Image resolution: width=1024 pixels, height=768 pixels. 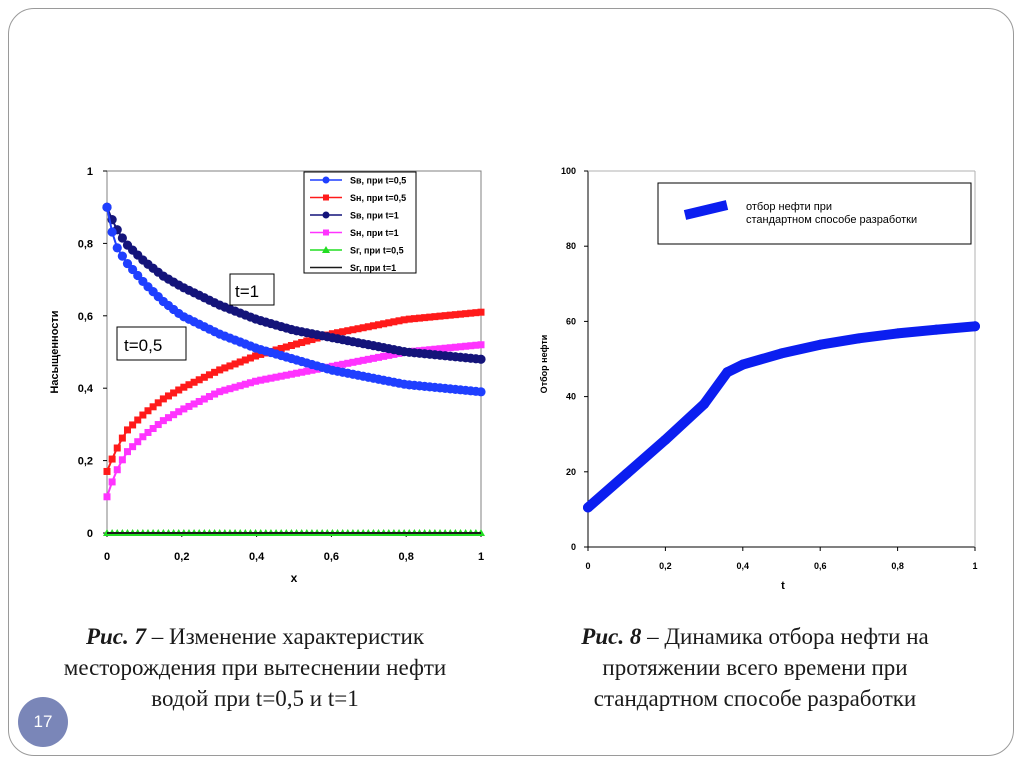 I want to click on legend-box, so click(x=360, y=222).